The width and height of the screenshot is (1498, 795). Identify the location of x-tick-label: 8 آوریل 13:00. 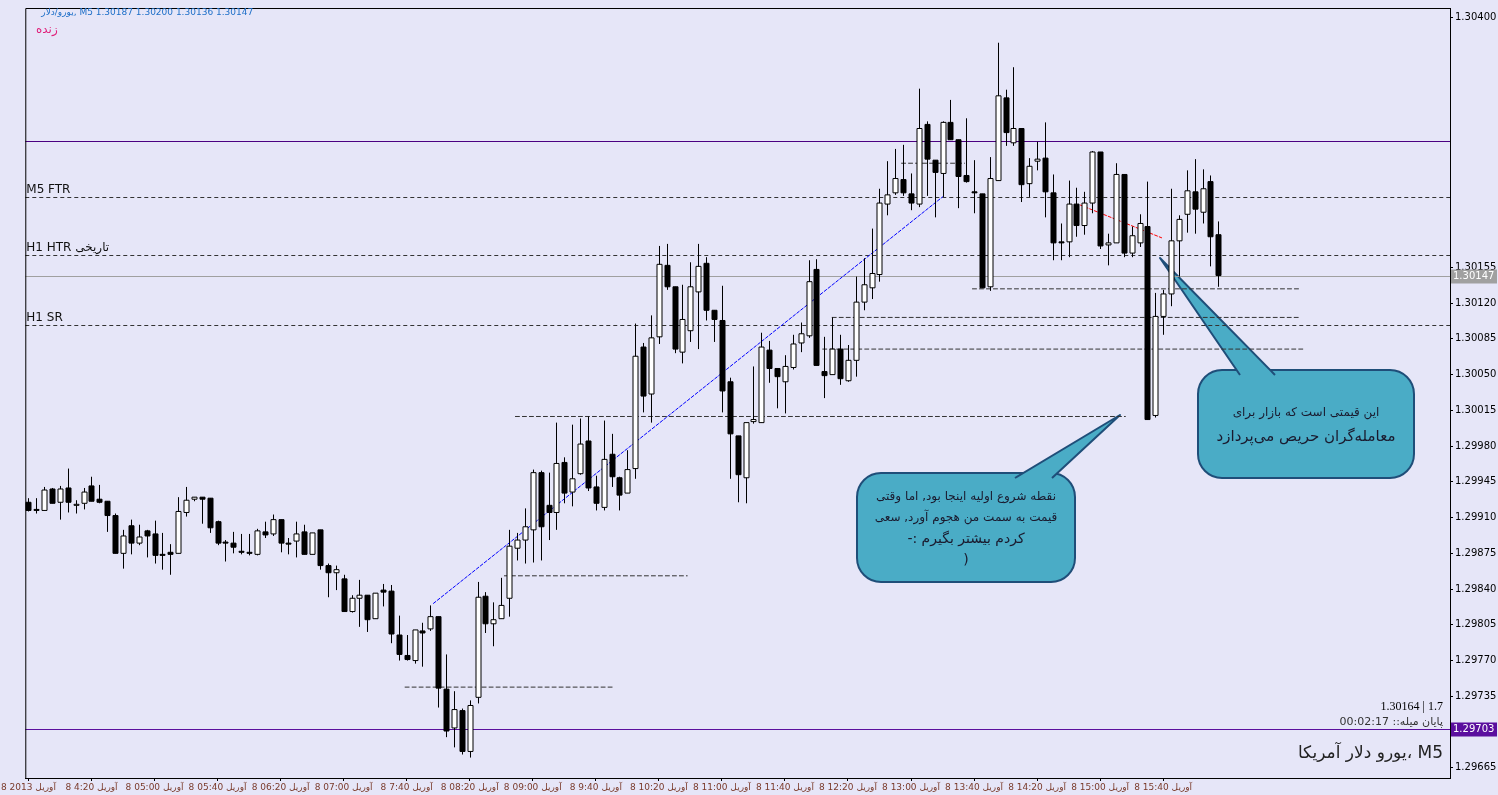
(911, 786).